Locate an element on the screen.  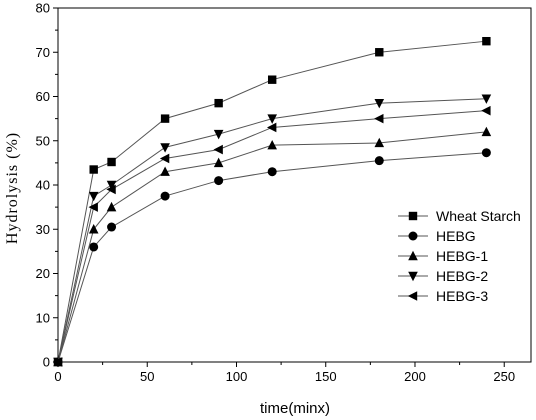
y-tick-label: 50 is located at coordinates (43, 140).